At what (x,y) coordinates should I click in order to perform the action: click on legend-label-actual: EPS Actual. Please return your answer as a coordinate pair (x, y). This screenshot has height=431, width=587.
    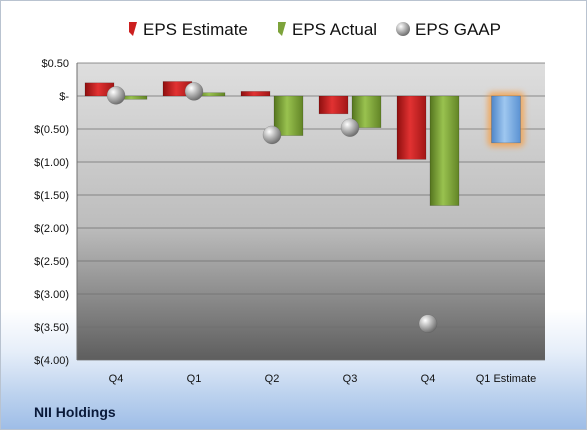
    Looking at the image, I should click on (334, 29).